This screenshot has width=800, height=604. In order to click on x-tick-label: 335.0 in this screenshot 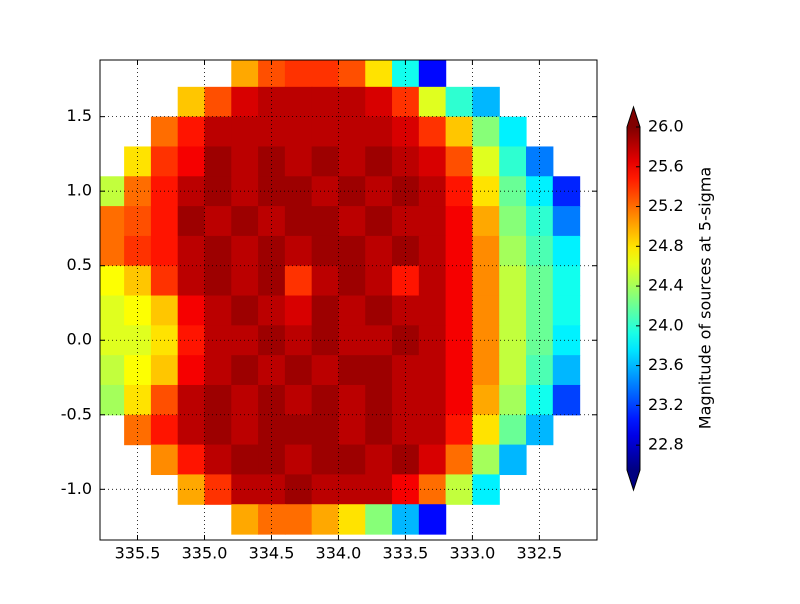, I will do `click(205, 553)`.